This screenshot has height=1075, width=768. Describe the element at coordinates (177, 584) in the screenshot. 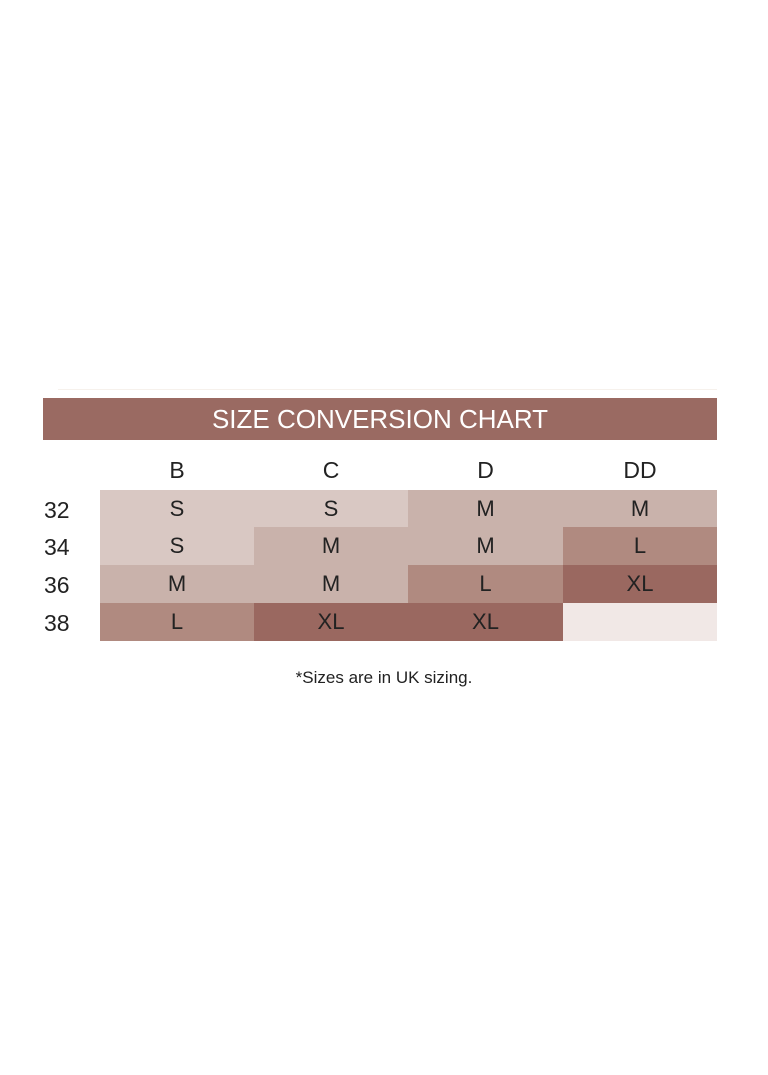

I see `size-cell-36-b: M` at that location.